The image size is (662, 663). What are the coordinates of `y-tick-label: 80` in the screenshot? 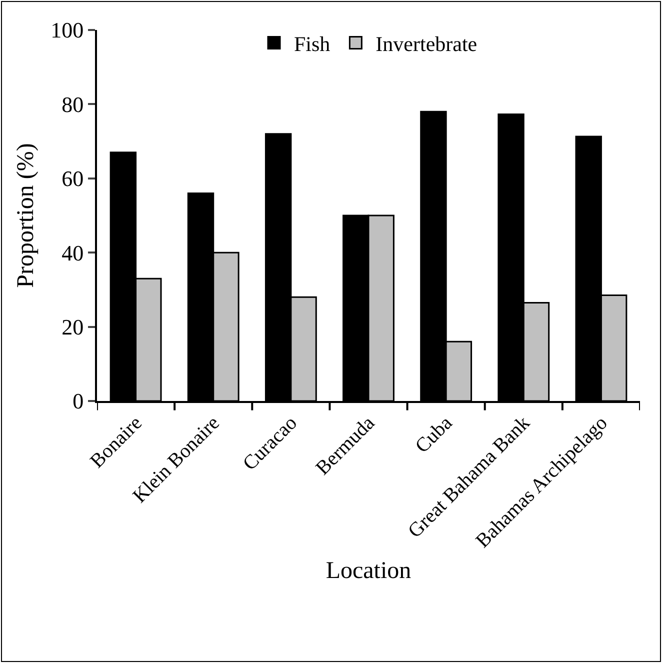 It's located at (73, 104).